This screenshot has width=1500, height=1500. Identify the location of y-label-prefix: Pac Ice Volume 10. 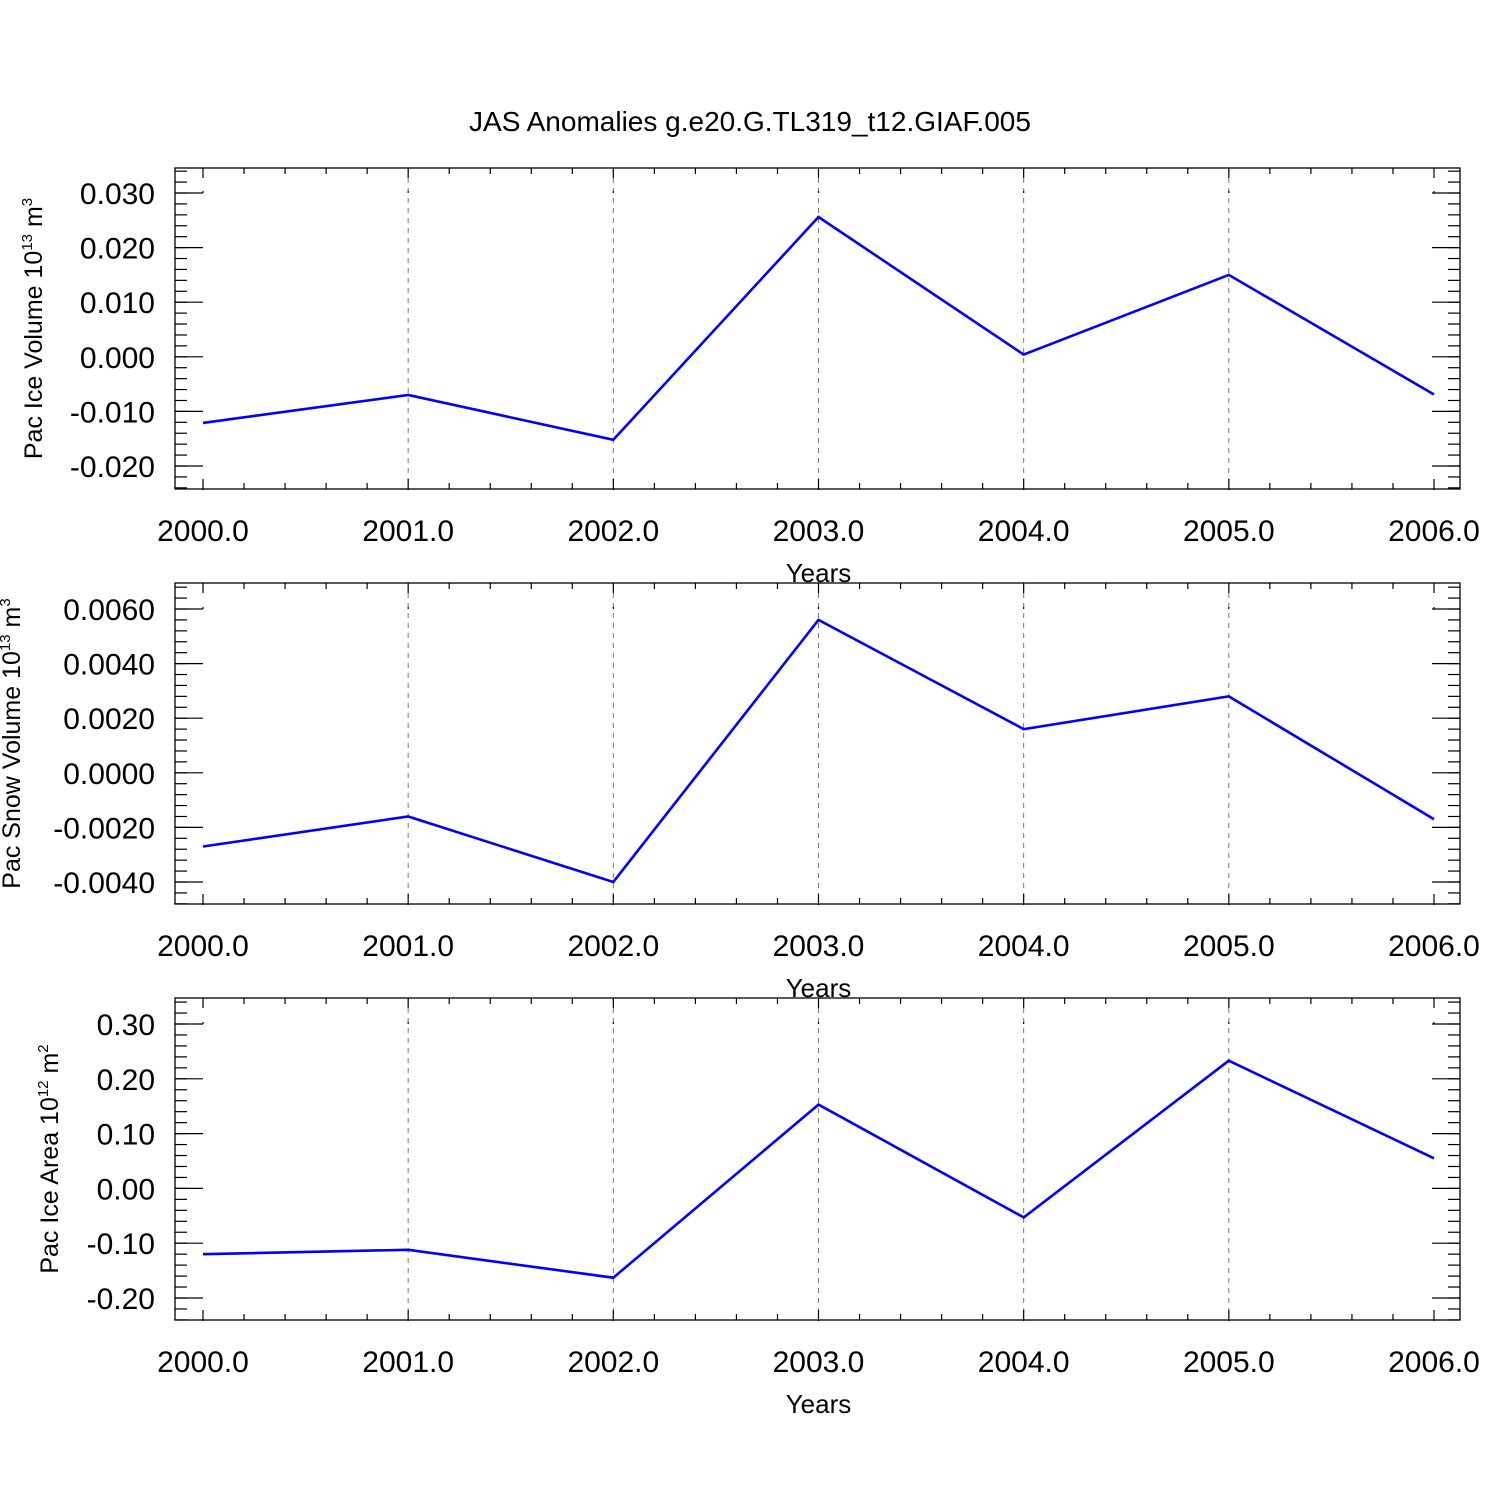
(34, 355).